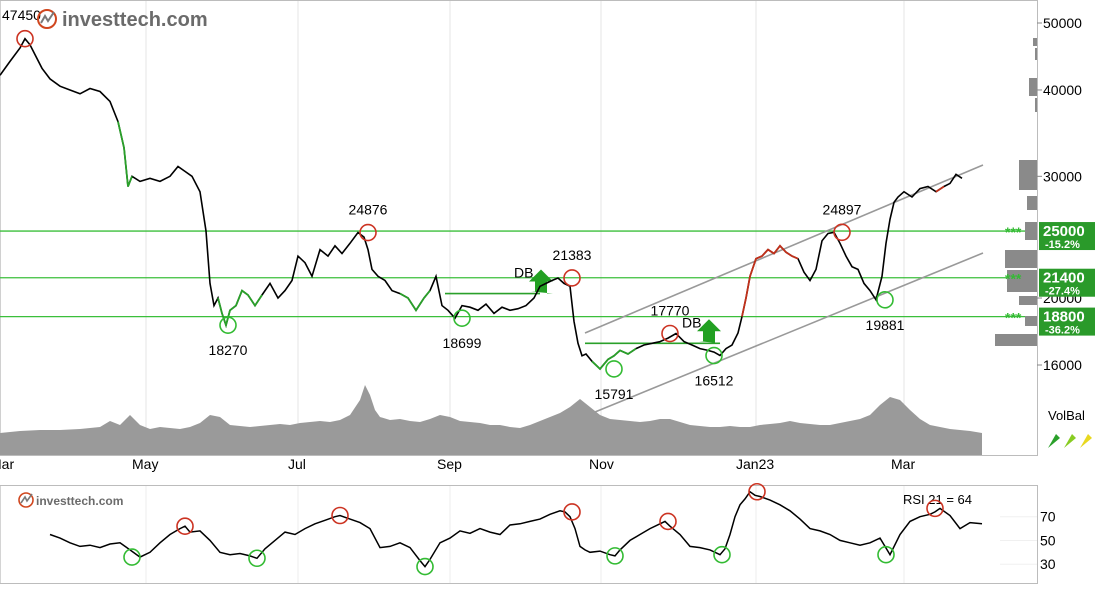 Image resolution: width=1101 pixels, height=592 pixels. Describe the element at coordinates (1070, 441) in the screenshot. I see `volbal-lightgreen-arrow-icon` at that location.